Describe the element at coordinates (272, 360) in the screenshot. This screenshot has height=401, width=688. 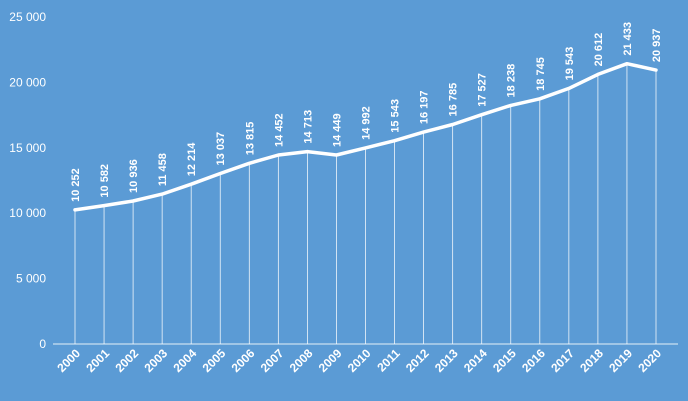
I see `x-tick-label: 2007` at that location.